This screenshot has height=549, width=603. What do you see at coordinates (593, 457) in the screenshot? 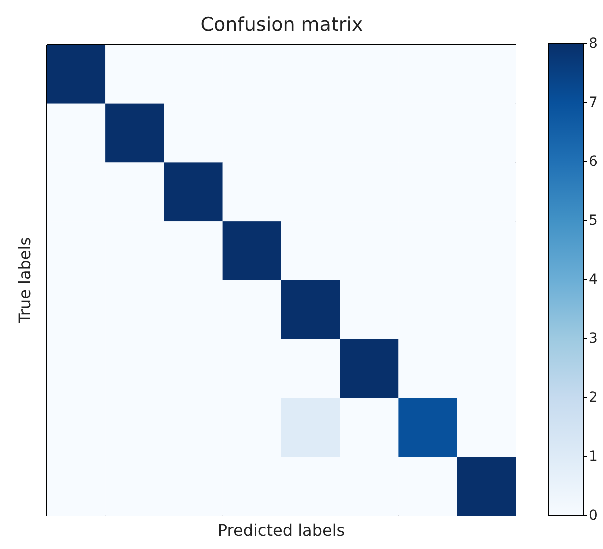
I see `color-bar-label: 1` at bounding box center [593, 457].